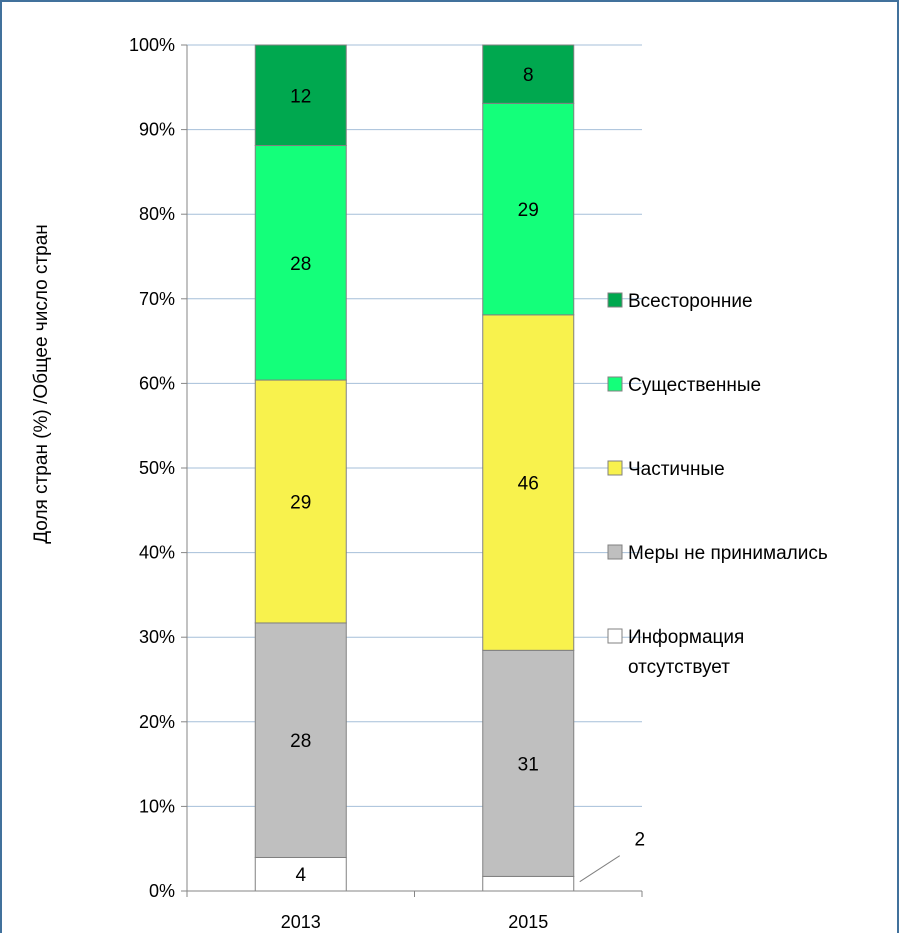 This screenshot has width=899, height=935. What do you see at coordinates (528, 922) in the screenshot?
I see `x-tick-label: 2015` at bounding box center [528, 922].